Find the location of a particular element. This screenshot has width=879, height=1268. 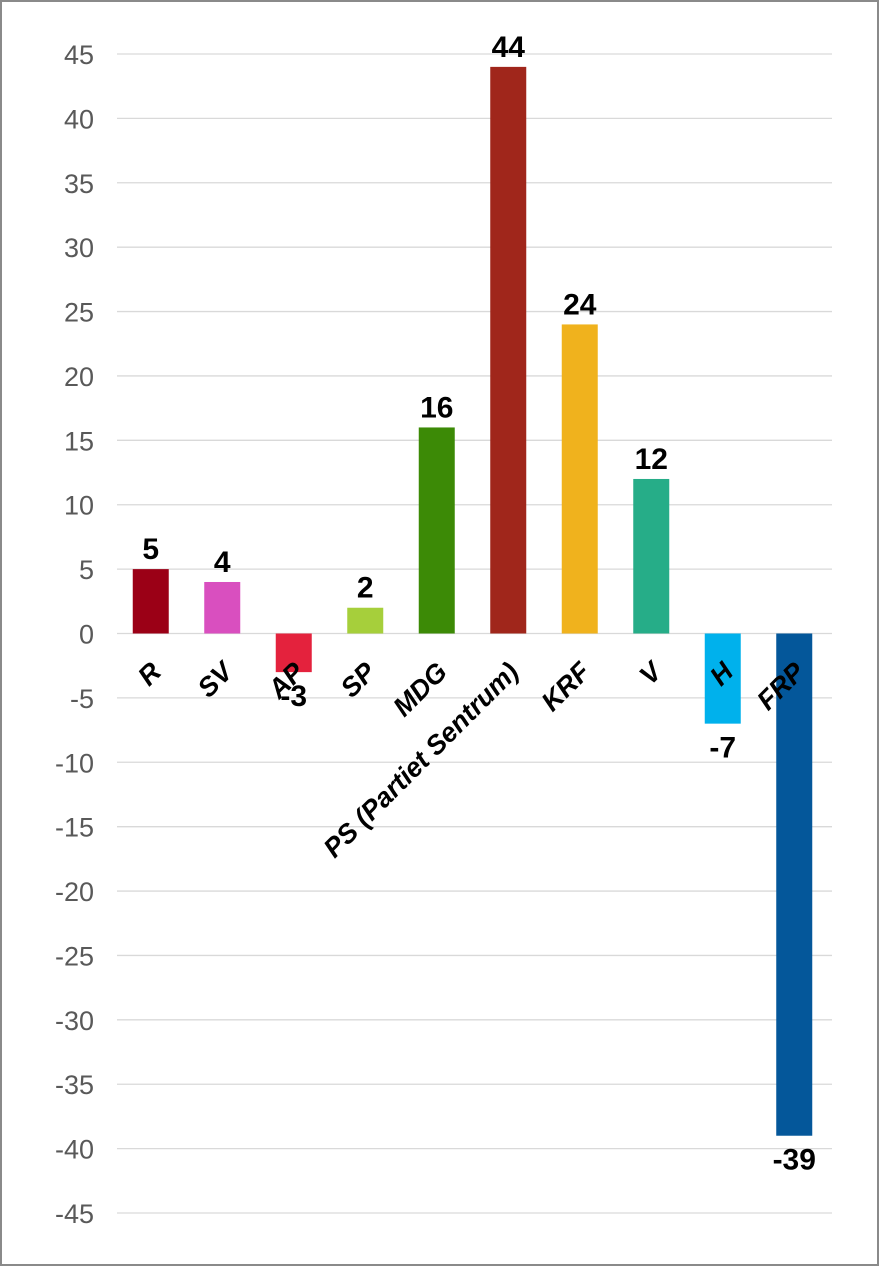

y-tick-label: -30 is located at coordinates (74, 1021).